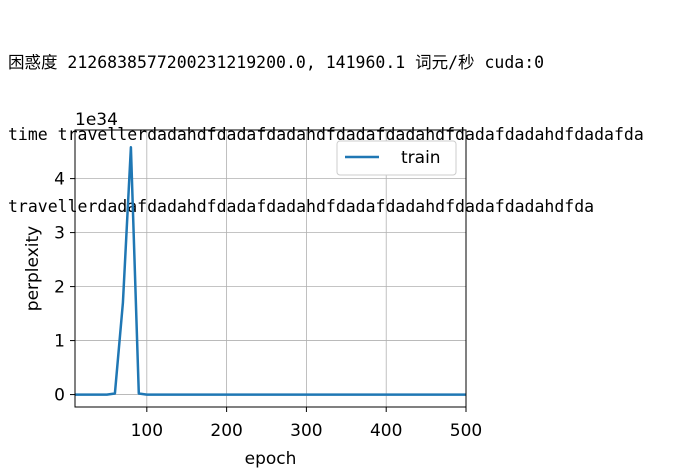 The height and width of the screenshot is (468, 700). I want to click on y-tick-label: 3, so click(59, 234).